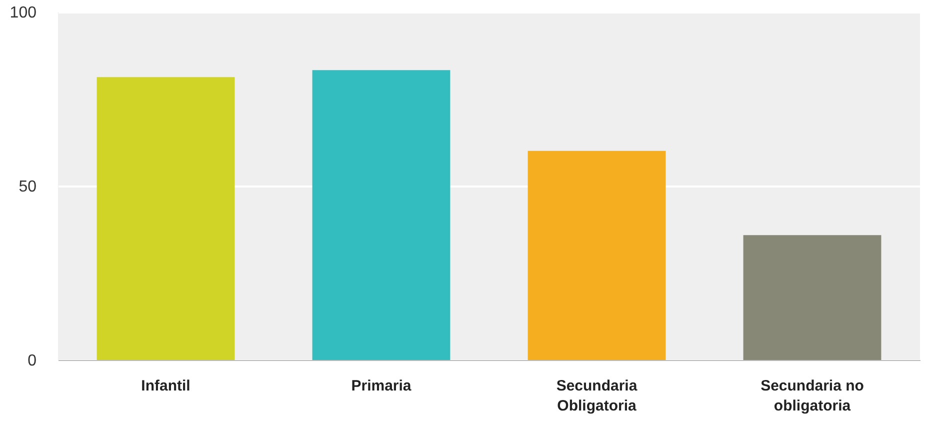 Image resolution: width=926 pixels, height=433 pixels. What do you see at coordinates (27, 187) in the screenshot?
I see `y-tick-label: 50` at bounding box center [27, 187].